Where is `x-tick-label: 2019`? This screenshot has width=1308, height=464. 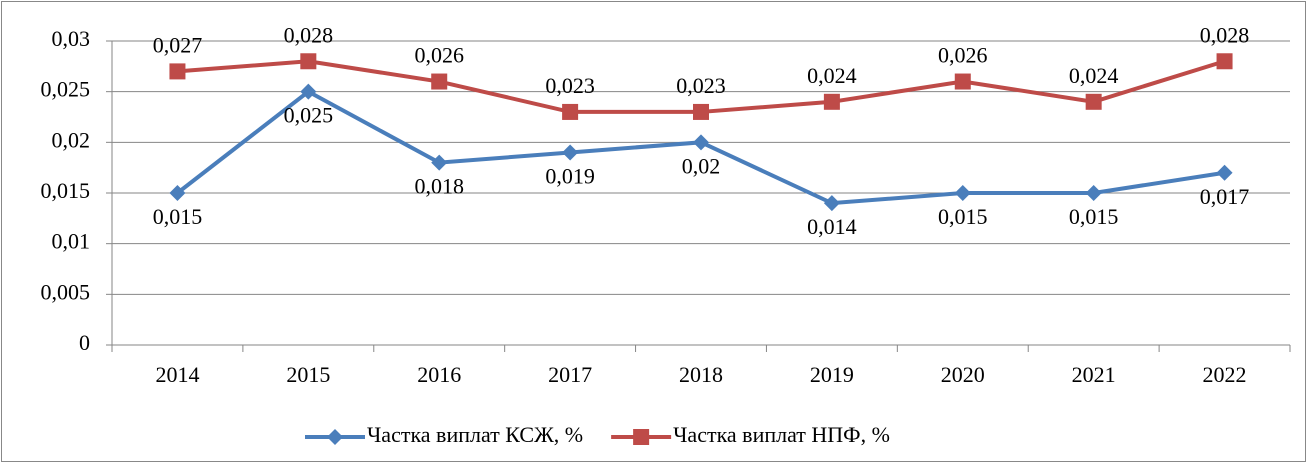 x-tick-label: 2019 is located at coordinates (832, 374).